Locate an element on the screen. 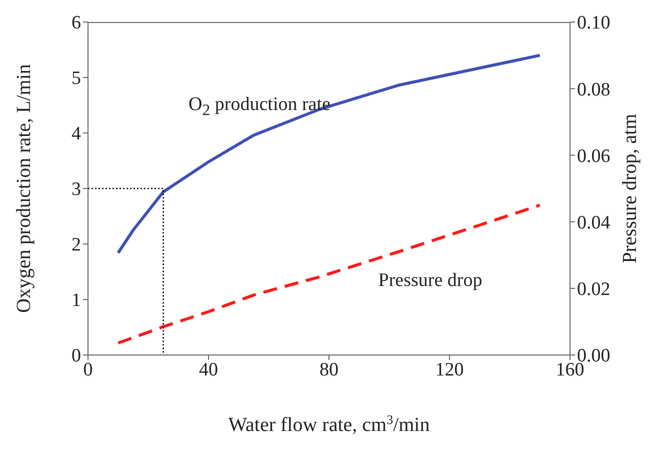 This screenshot has width=648, height=453. y2-tick-label: 0.08 is located at coordinates (593, 89).